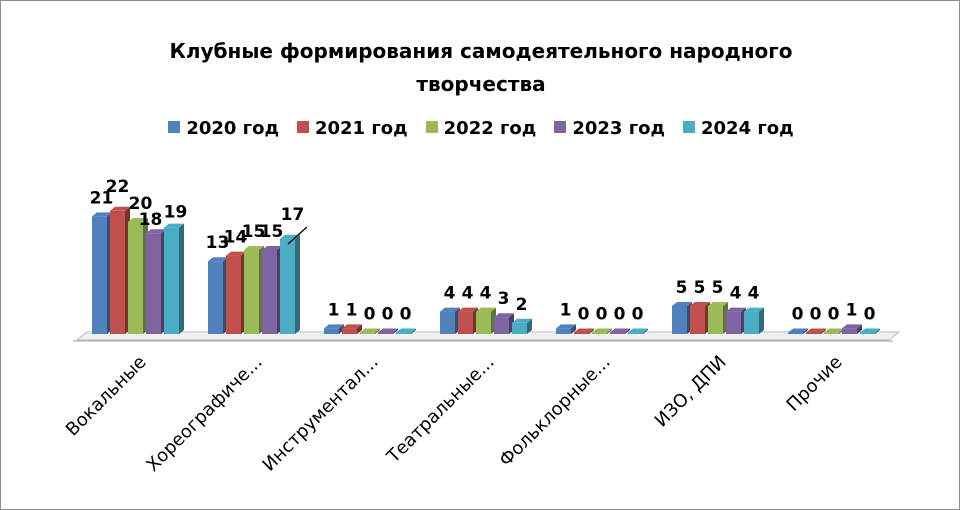 The width and height of the screenshot is (960, 510). Describe the element at coordinates (102, 198) in the screenshot. I see `data-label: 21` at that location.